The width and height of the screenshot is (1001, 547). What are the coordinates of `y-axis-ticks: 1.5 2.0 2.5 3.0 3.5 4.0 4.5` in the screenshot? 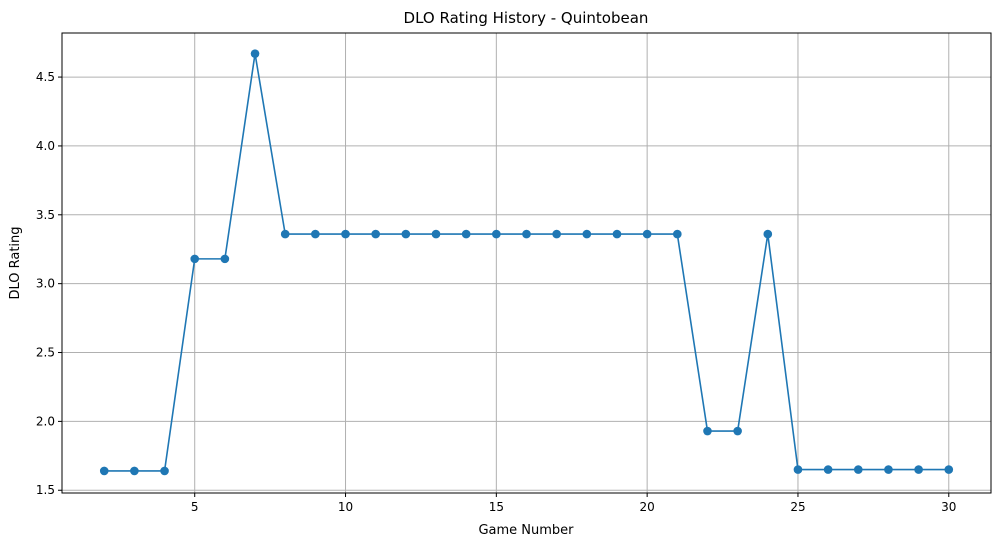 It's located at (49, 283).